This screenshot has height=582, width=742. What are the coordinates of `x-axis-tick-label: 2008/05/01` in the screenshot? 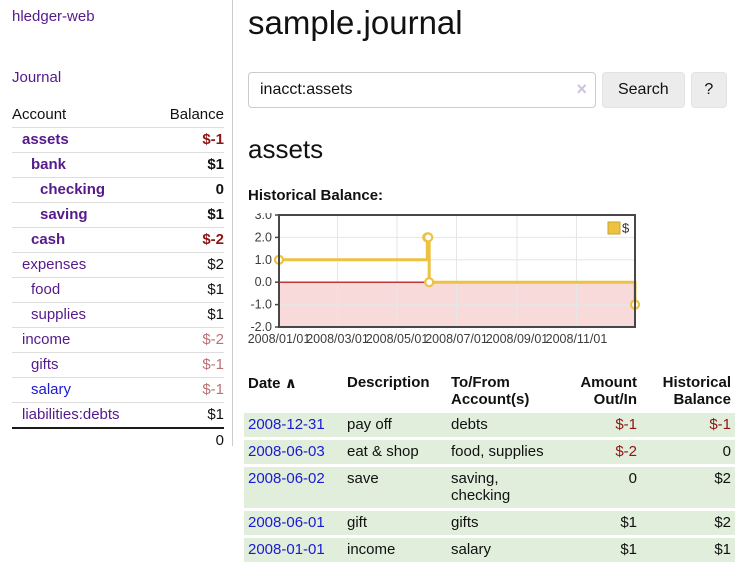 It's located at (397, 339).